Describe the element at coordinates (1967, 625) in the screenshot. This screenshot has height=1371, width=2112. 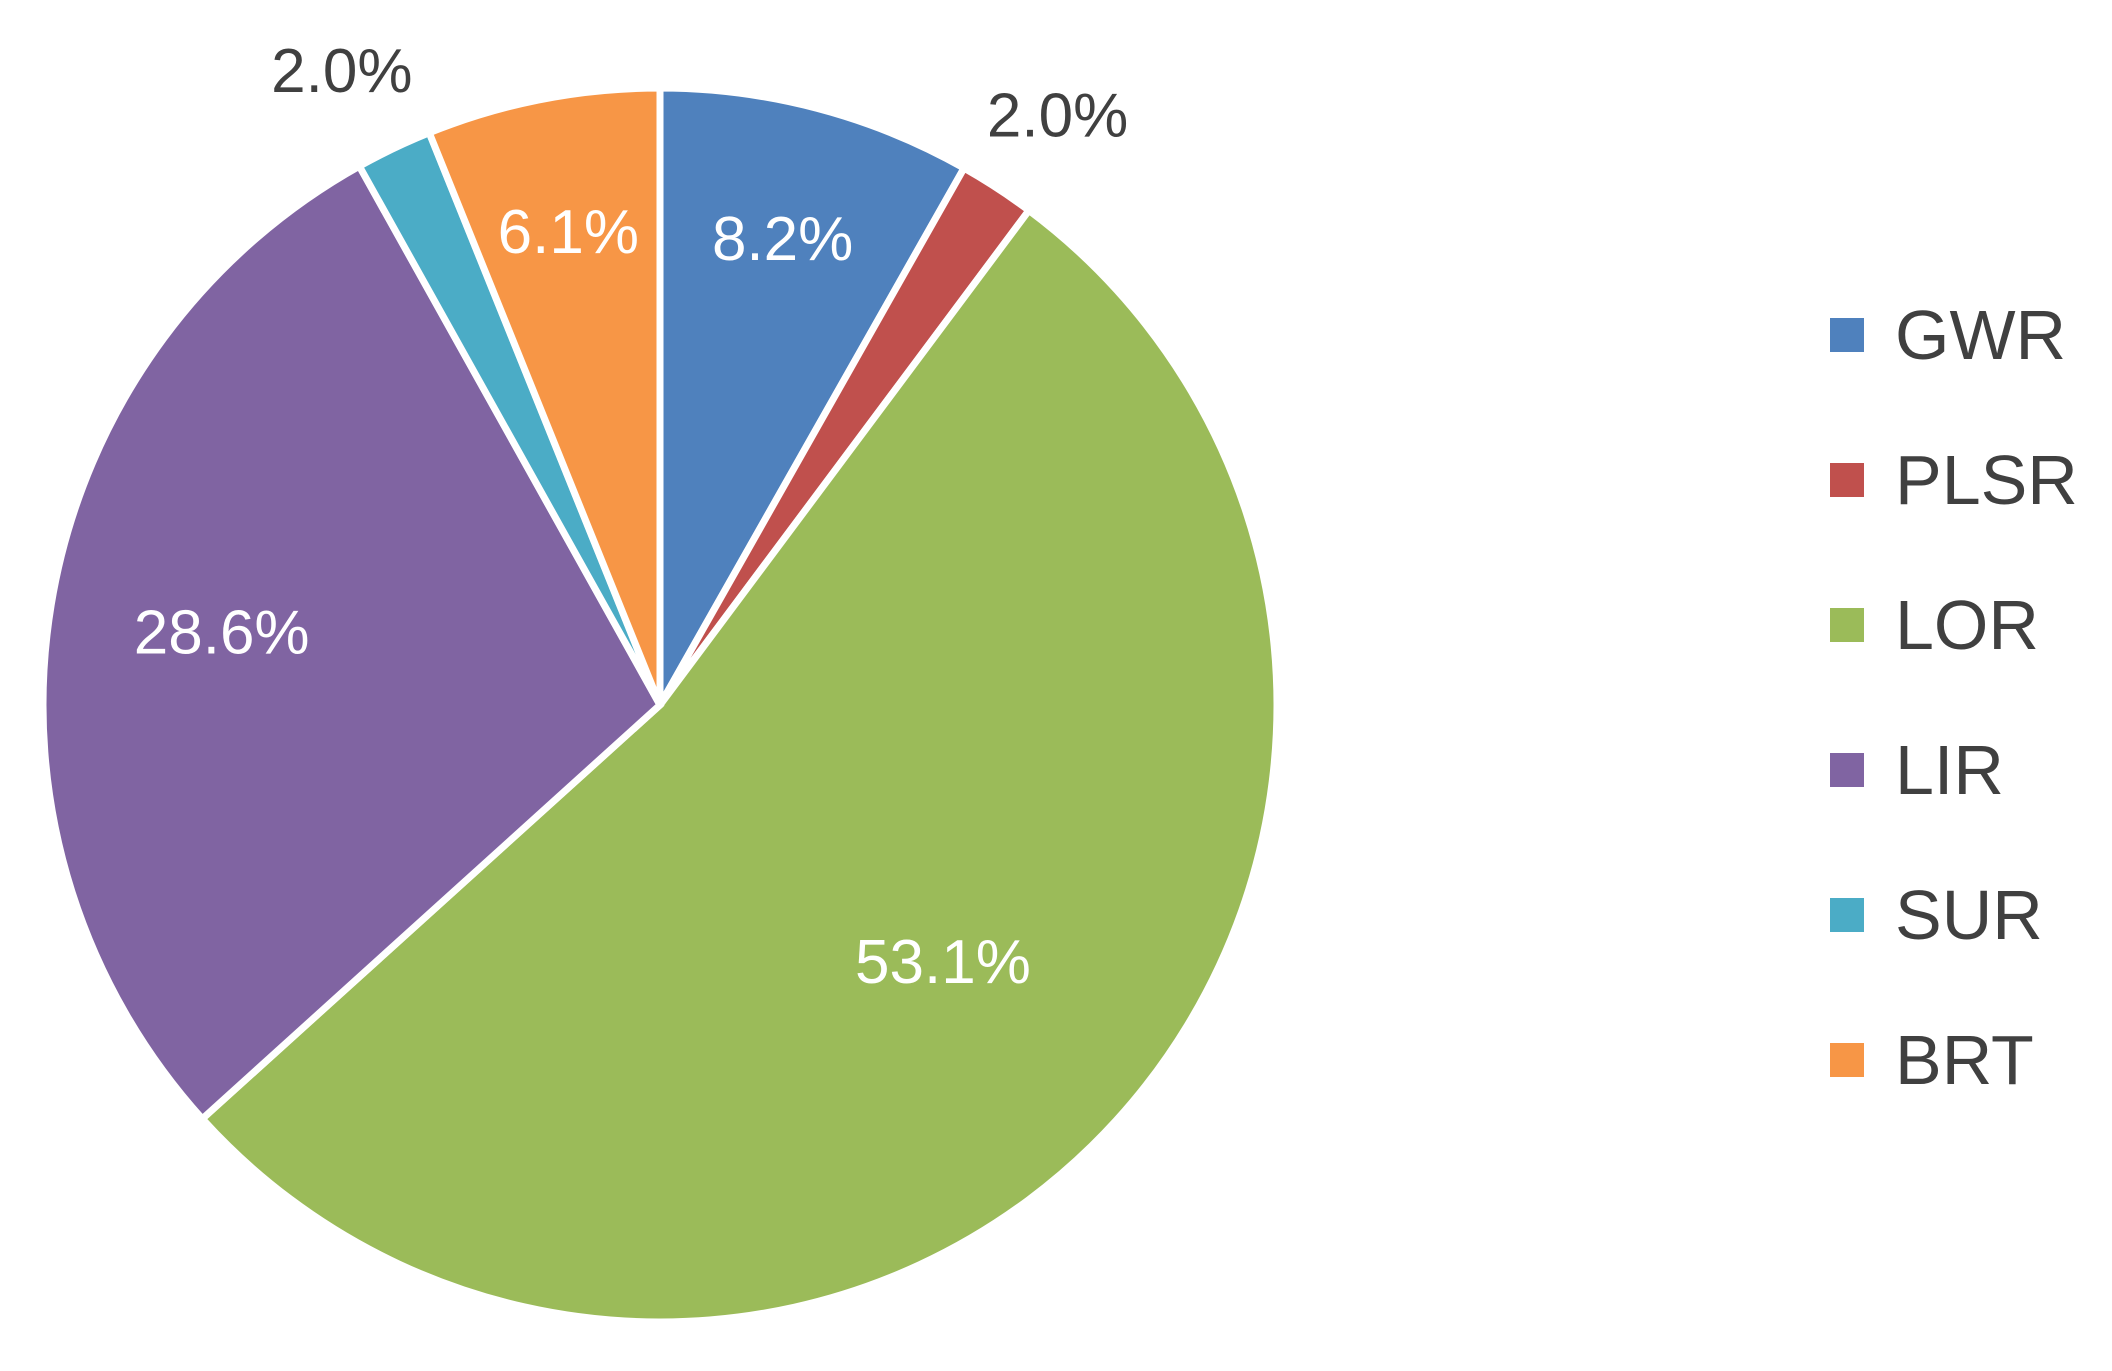
I see `legend-label-lor: LOR` at that location.